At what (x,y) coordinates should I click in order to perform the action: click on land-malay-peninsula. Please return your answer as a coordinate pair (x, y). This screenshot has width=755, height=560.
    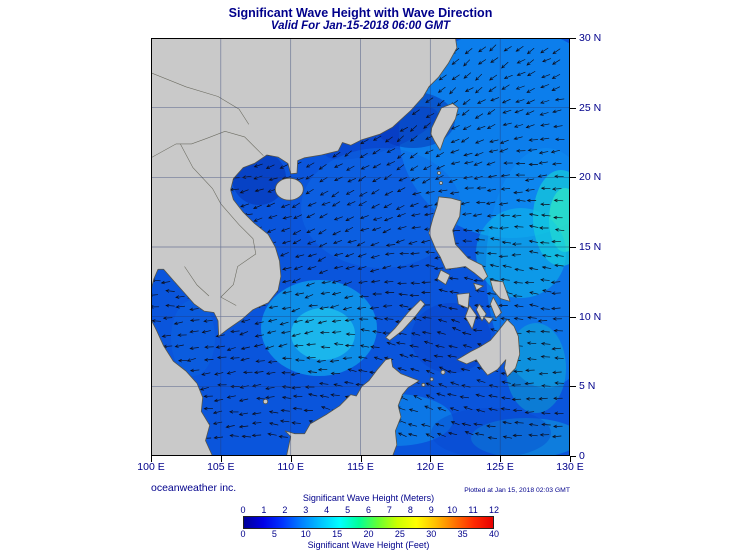
    Looking at the image, I should click on (182, 387).